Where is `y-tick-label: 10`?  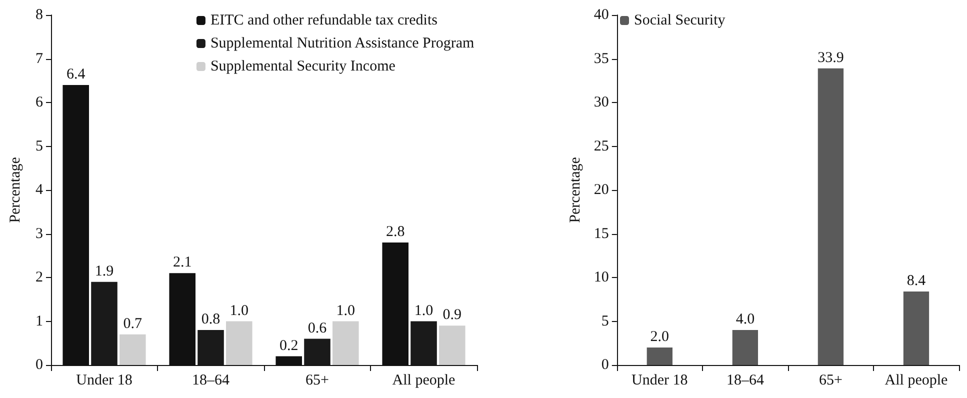 y-tick-label: 10 is located at coordinates (601, 278).